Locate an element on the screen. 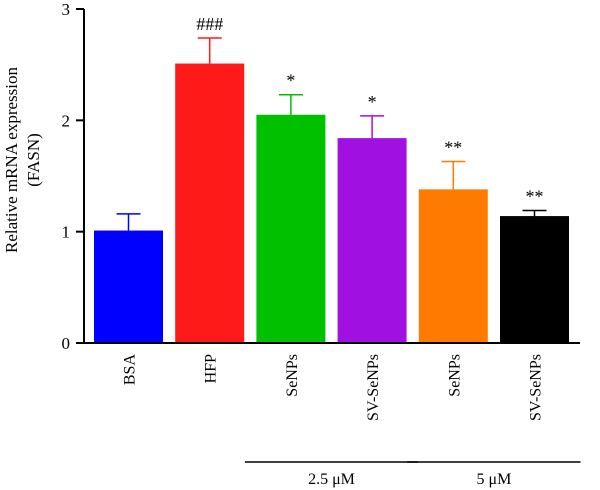 This screenshot has width=600, height=490. x-tick-label-0: BSA is located at coordinates (130, 370).